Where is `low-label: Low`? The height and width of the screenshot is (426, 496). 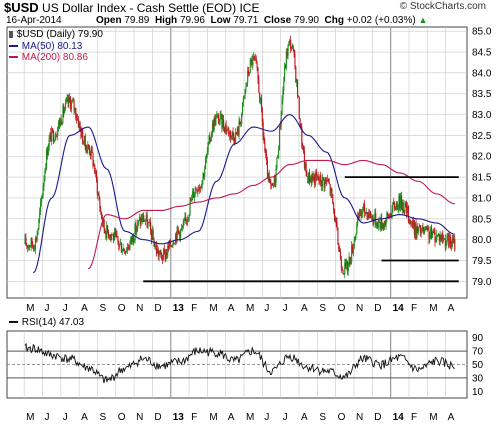
low-label: Low is located at coordinates (220, 20).